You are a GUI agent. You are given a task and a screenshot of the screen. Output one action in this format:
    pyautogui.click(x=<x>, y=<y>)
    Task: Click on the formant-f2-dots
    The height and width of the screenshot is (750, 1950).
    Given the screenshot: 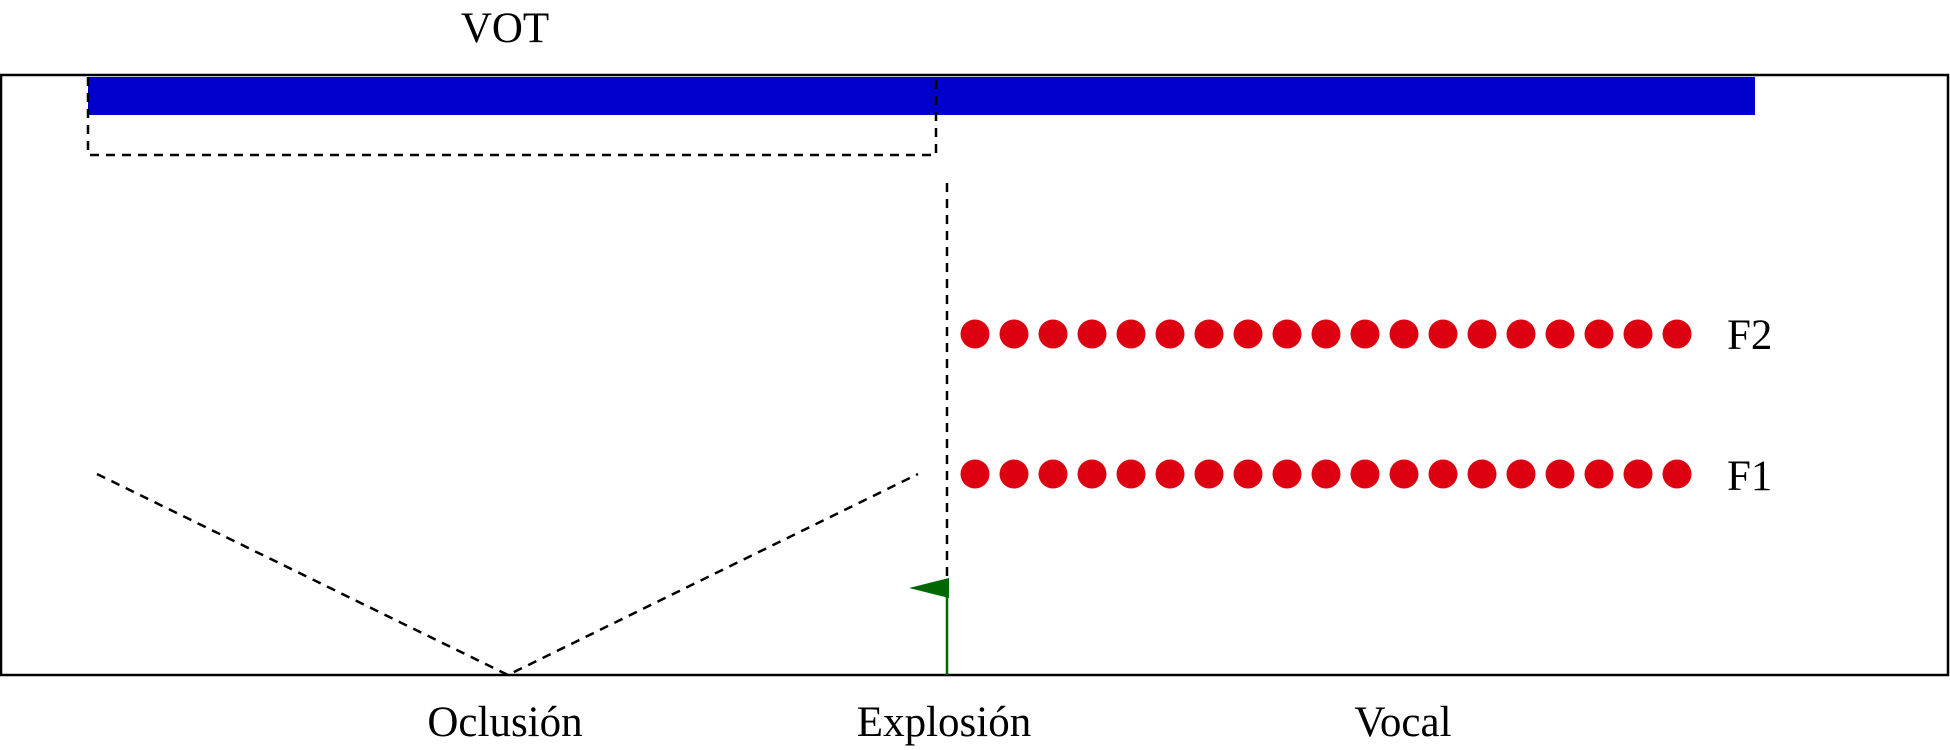 What is the action you would take?
    pyautogui.click(x=1326, y=334)
    